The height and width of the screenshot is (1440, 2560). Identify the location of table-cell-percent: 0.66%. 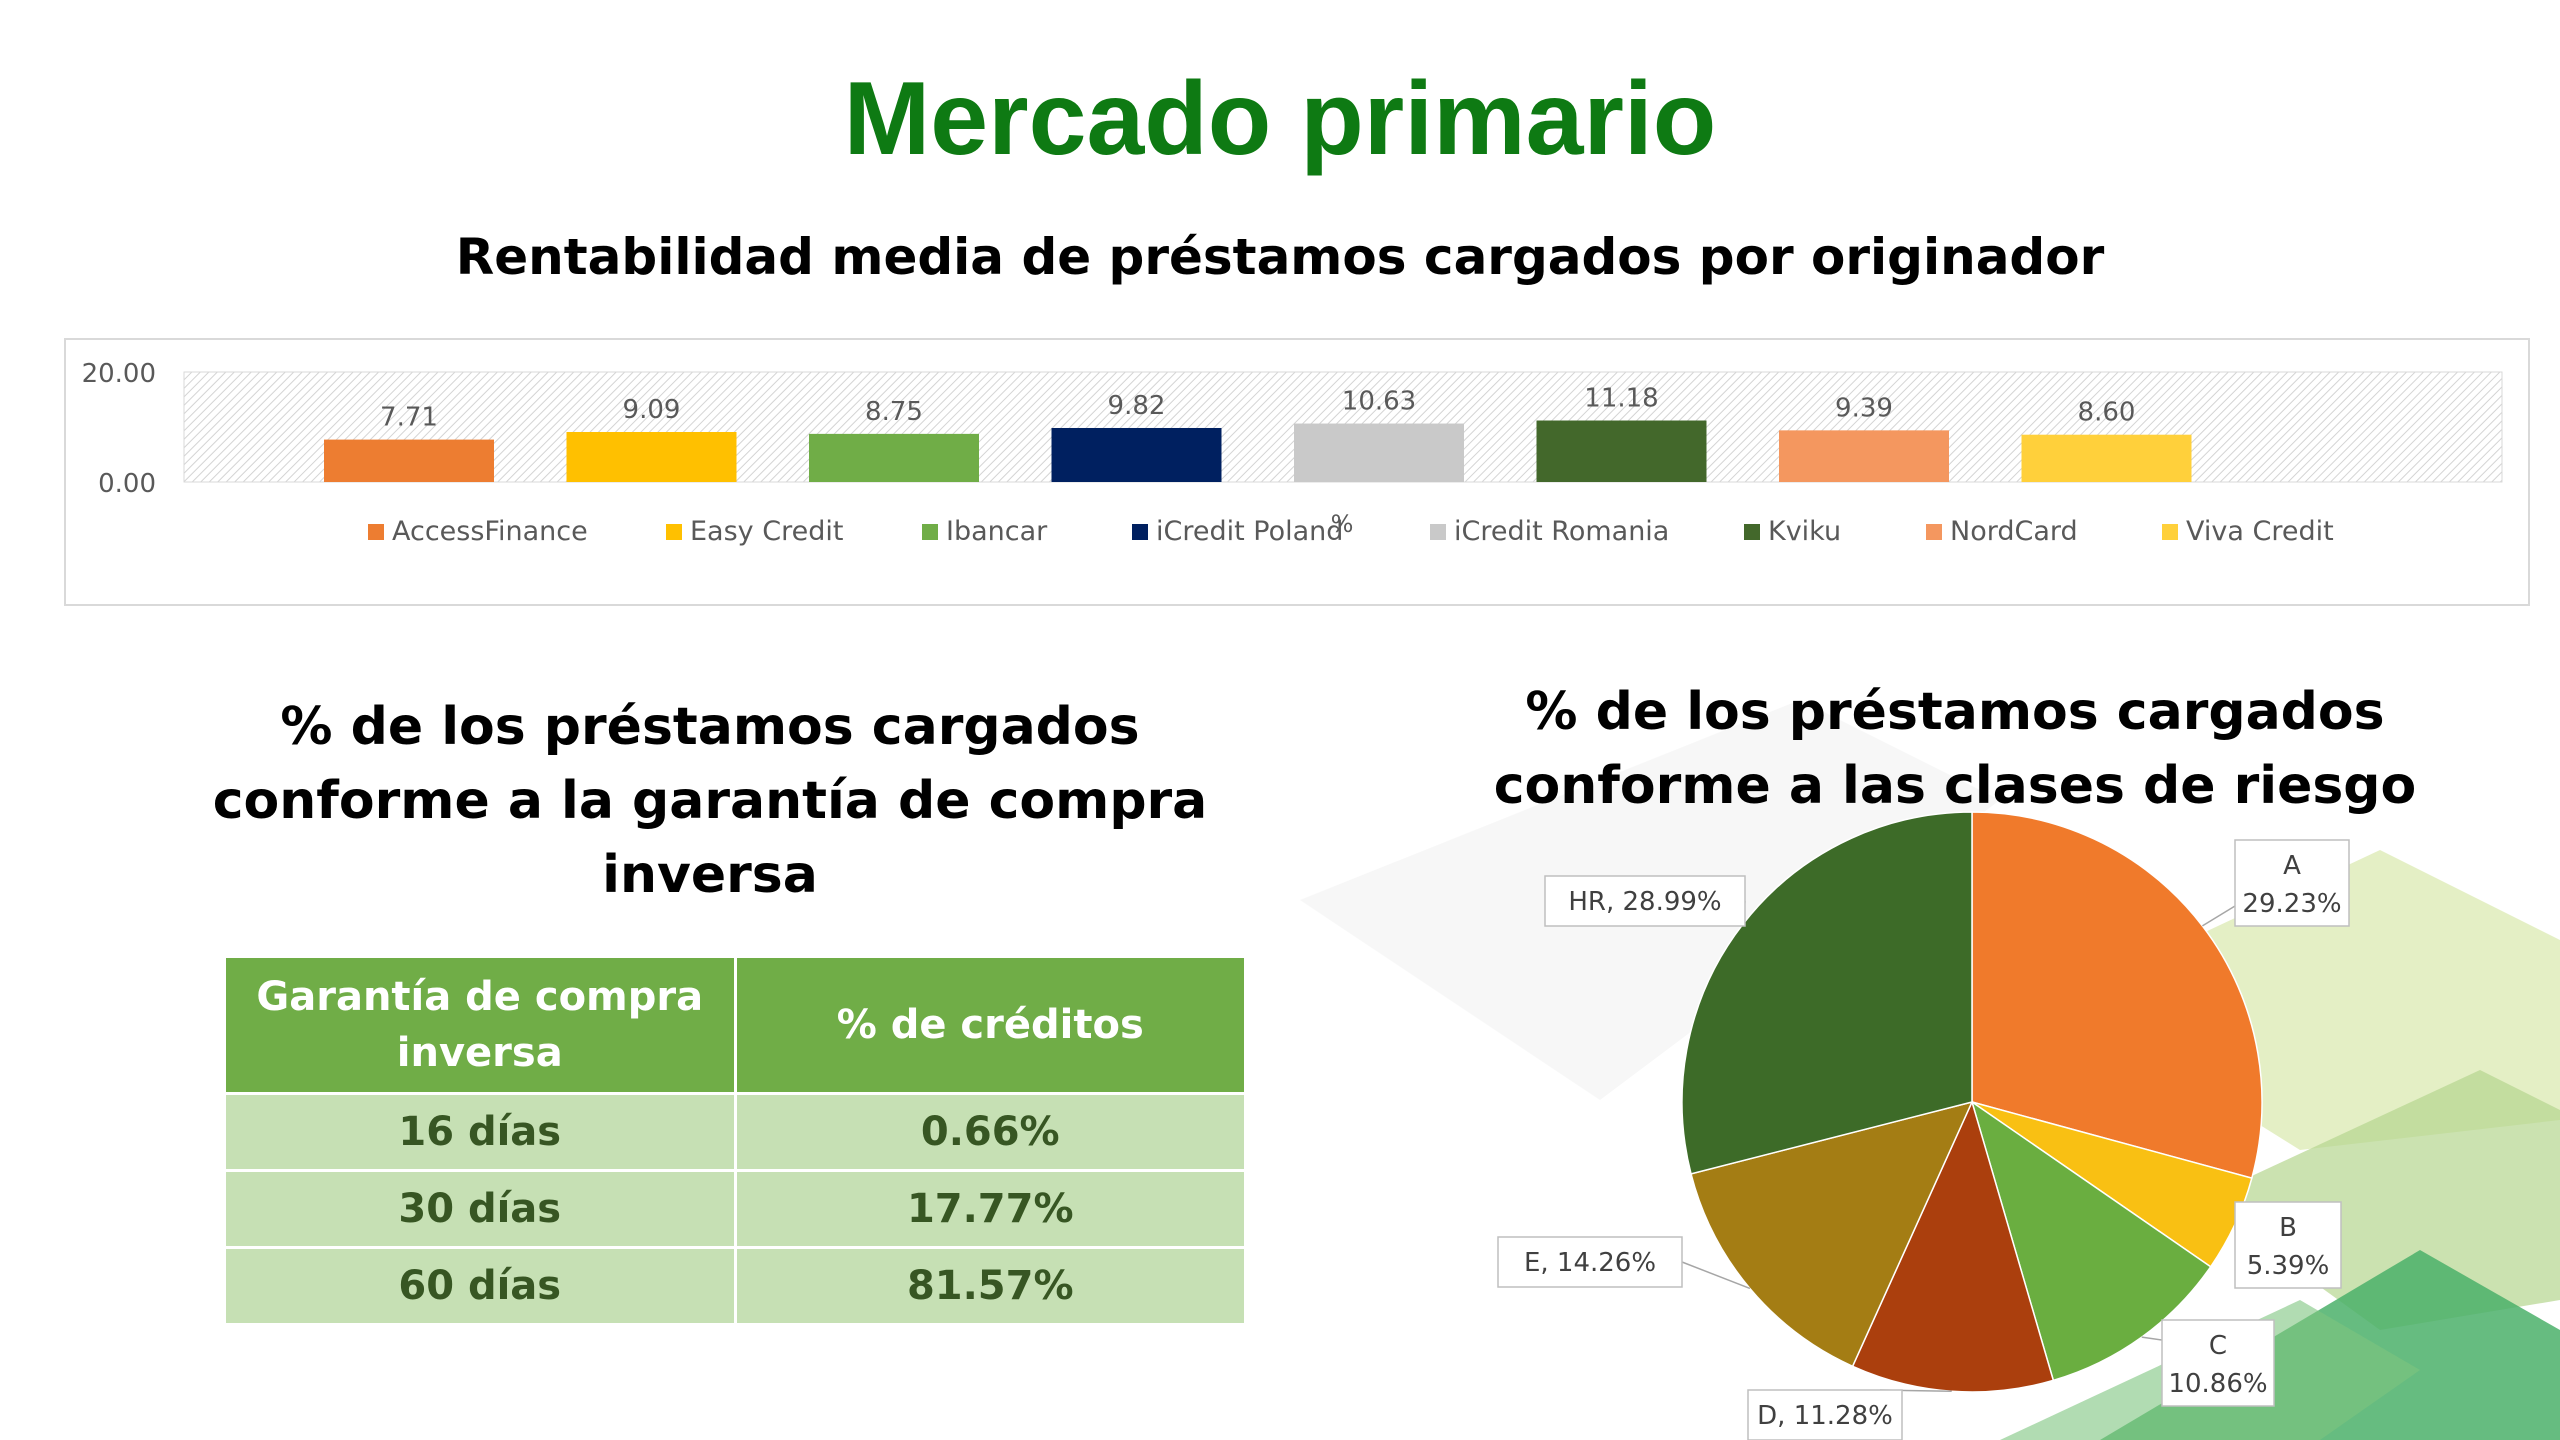
(990, 1132).